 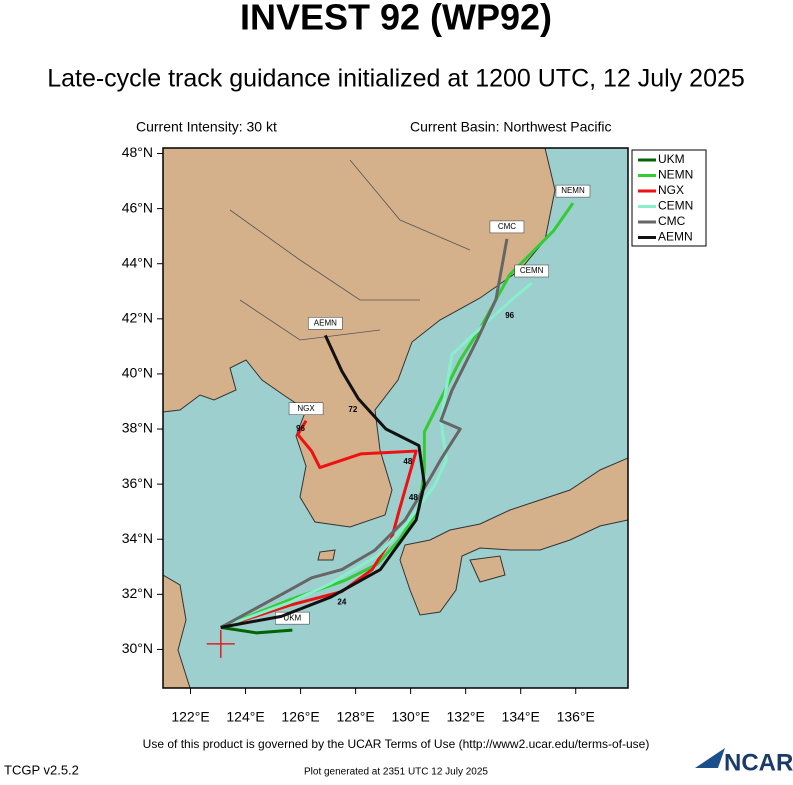 I want to click on y-tick-label: 42°N, so click(x=137, y=318).